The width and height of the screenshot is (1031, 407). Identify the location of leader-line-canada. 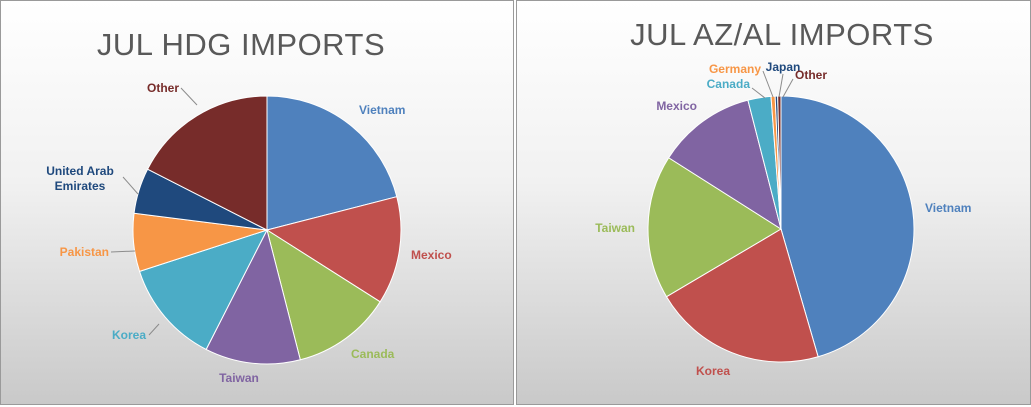
(758, 93).